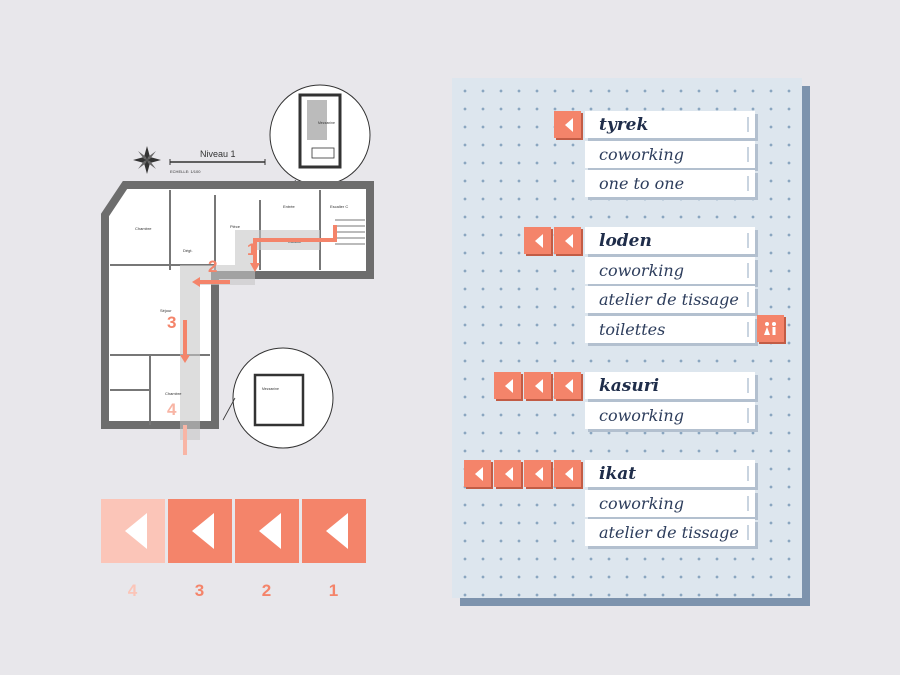 This screenshot has height=675, width=900. What do you see at coordinates (188, 250) in the screenshot?
I see `plan-room-label: Dégt.` at bounding box center [188, 250].